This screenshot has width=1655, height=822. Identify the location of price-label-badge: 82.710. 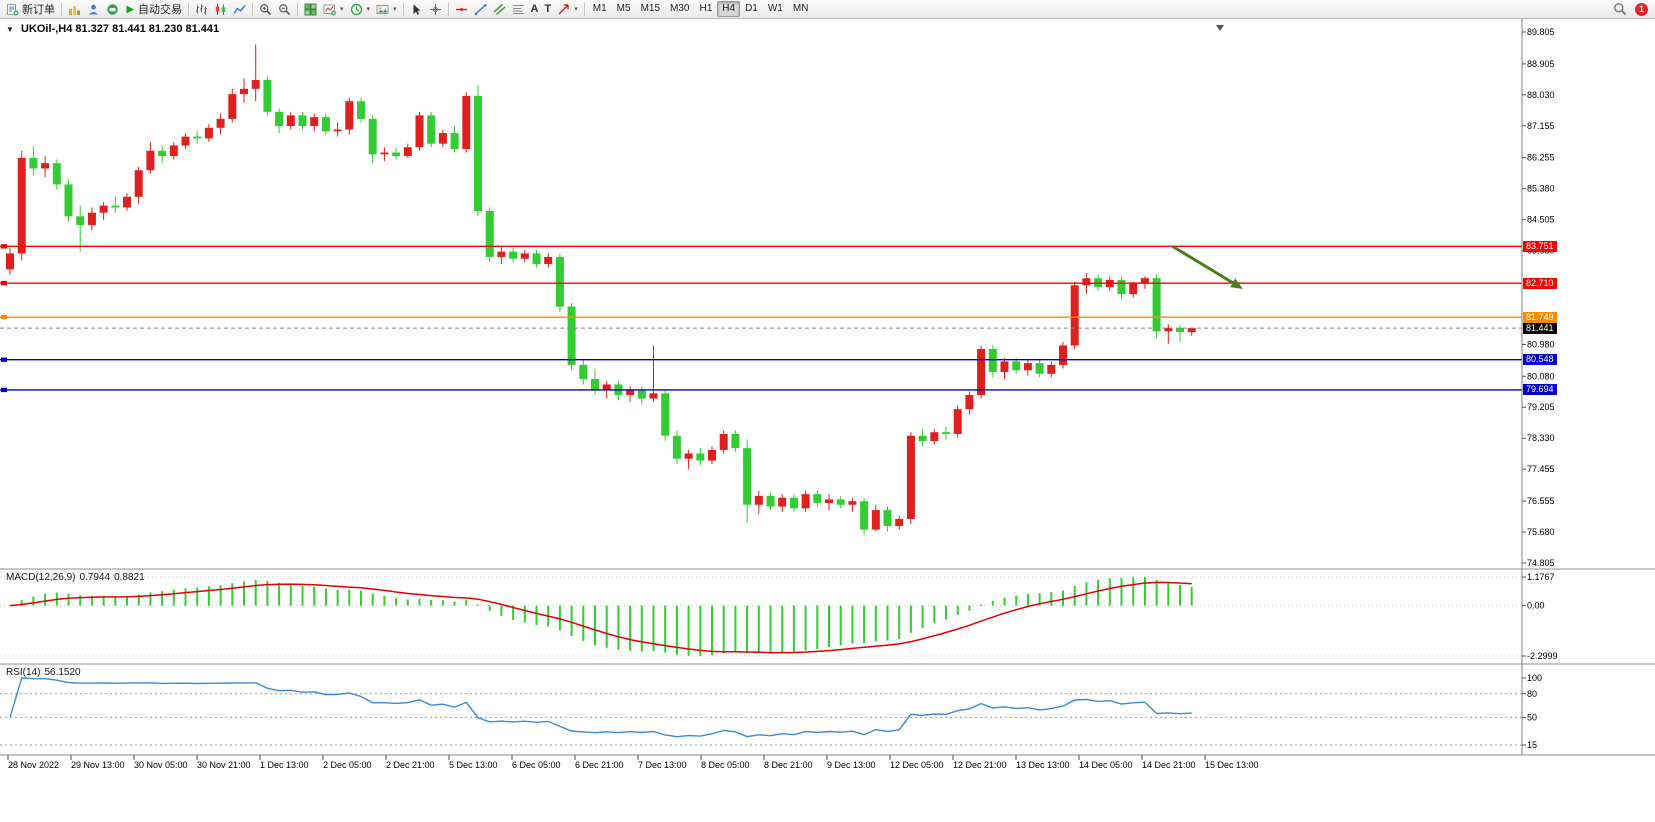
(1540, 283).